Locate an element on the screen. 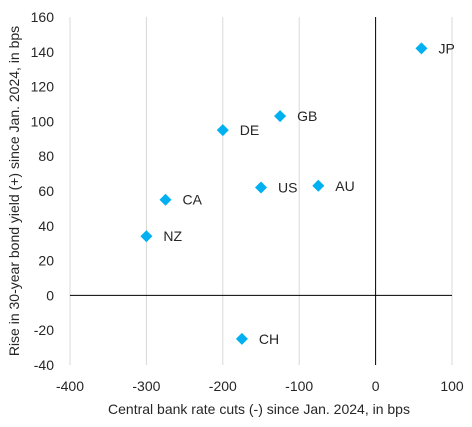  data-label-us: US is located at coordinates (287, 188).